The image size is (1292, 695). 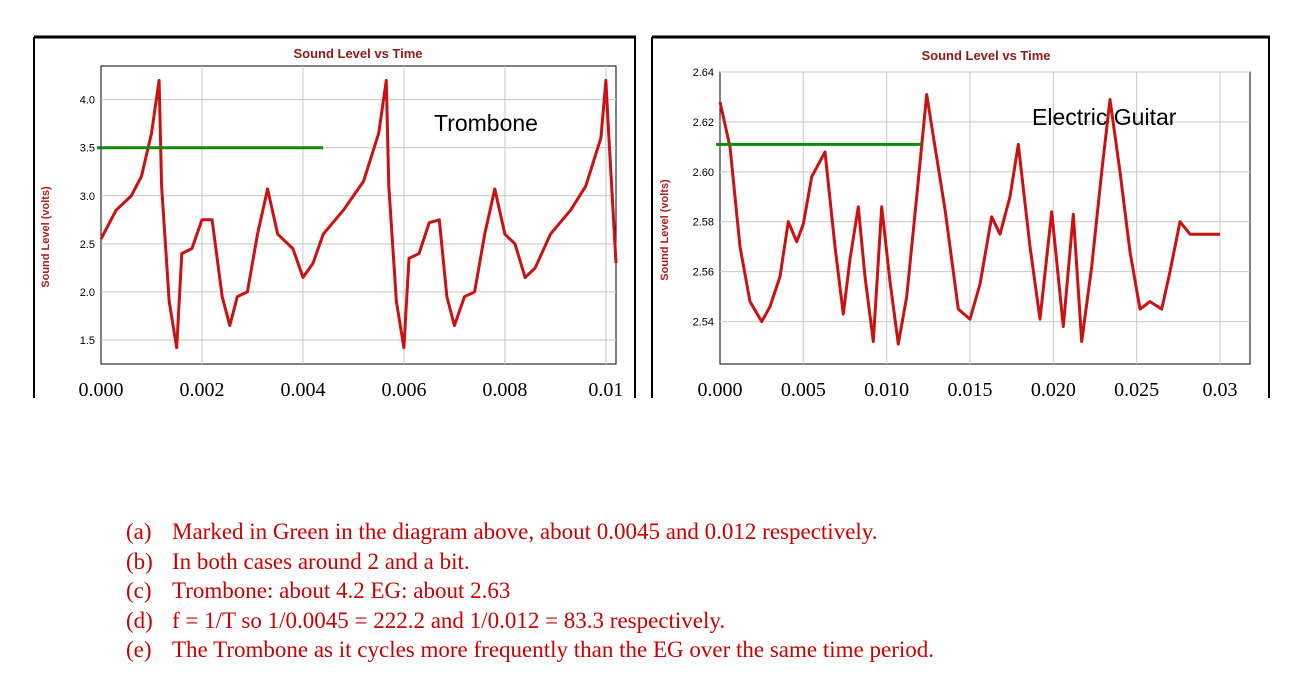 I want to click on answer-label: (a), so click(x=139, y=531).